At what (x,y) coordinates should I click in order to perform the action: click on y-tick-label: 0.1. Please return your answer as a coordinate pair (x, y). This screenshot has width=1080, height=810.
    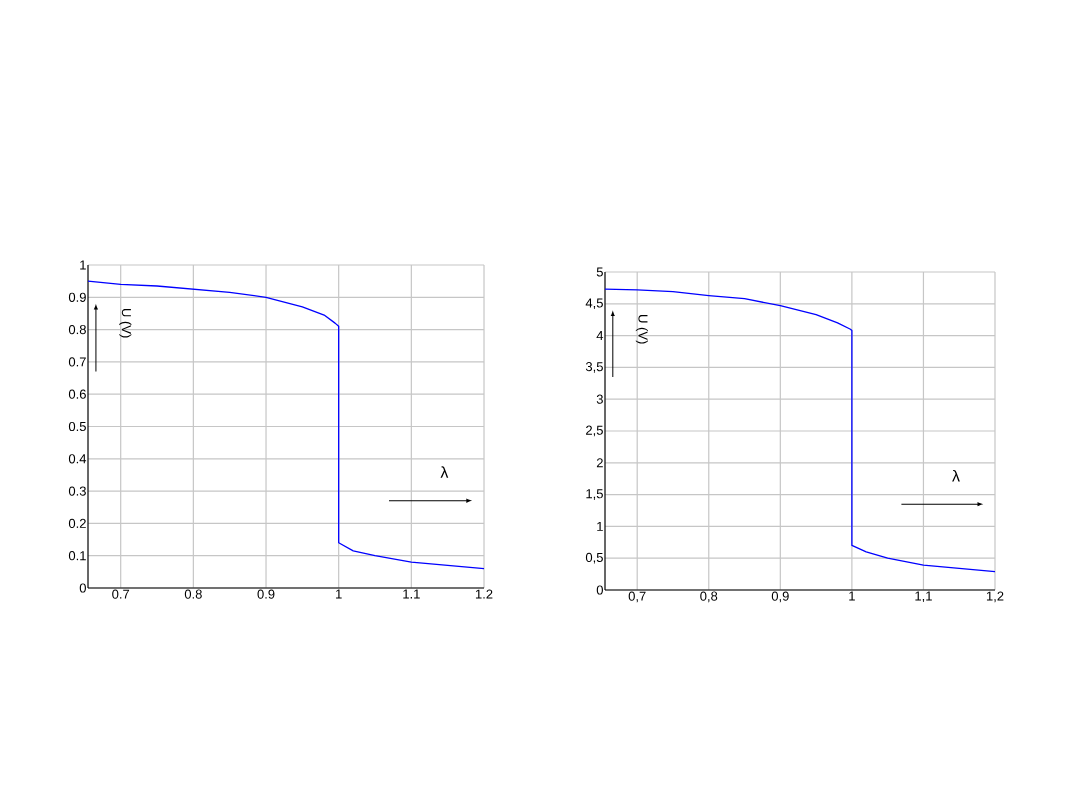
    Looking at the image, I should click on (77, 556).